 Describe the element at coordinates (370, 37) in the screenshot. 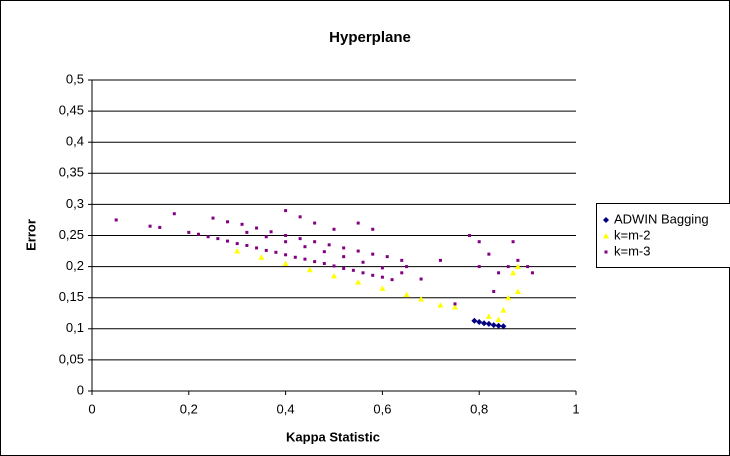

I see `chart-title: Hyperplane` at that location.